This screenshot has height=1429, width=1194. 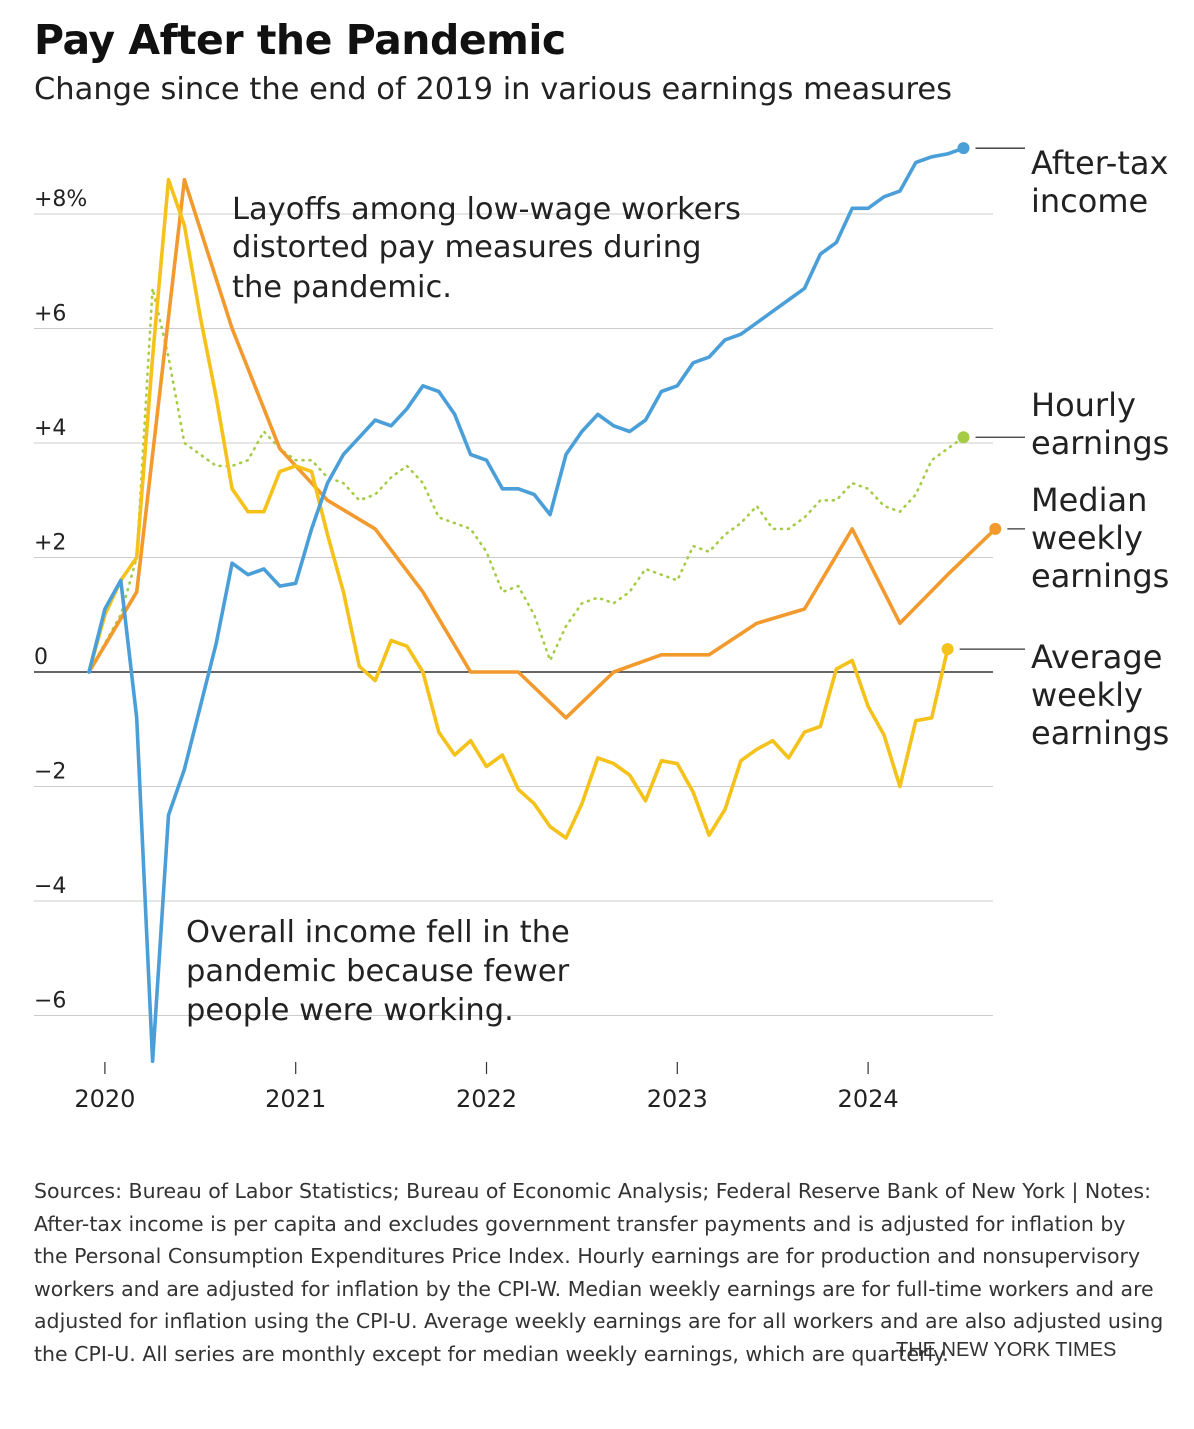 I want to click on y-tick-label: +6, so click(x=50, y=314).